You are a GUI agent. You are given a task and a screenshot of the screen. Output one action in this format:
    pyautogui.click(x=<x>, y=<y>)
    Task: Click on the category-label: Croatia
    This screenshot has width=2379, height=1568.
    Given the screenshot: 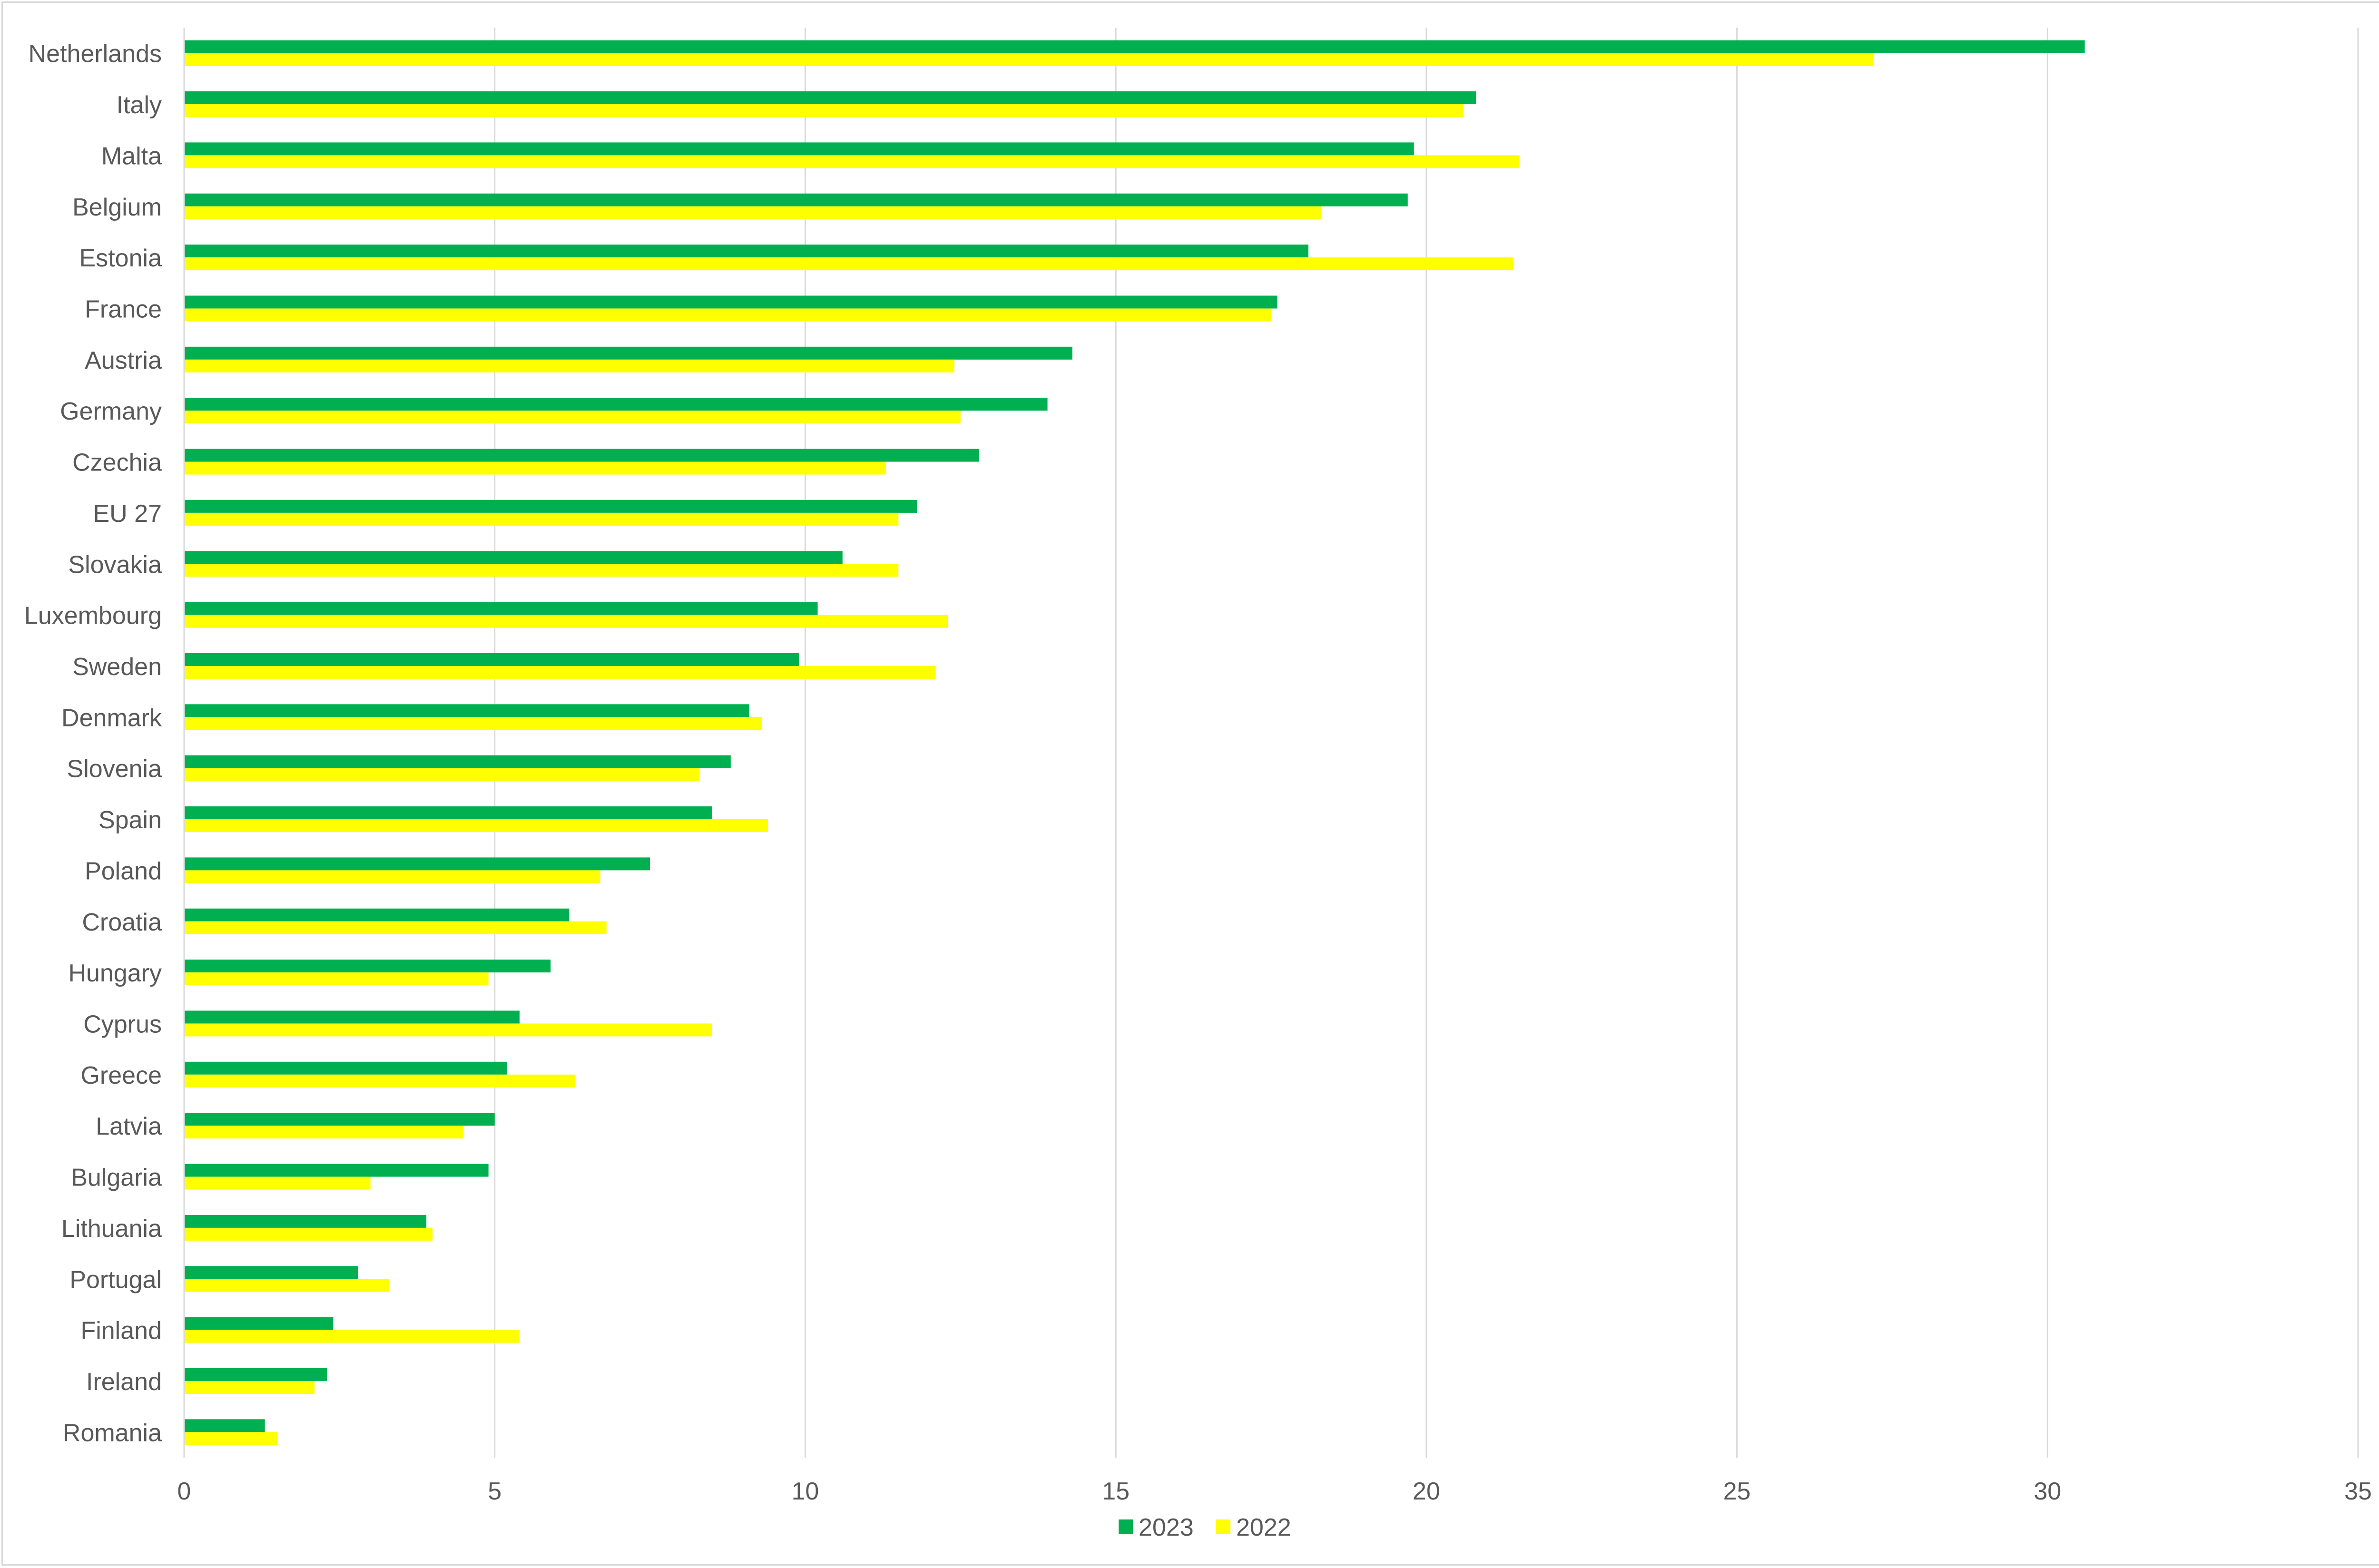 What is the action you would take?
    pyautogui.click(x=122, y=922)
    